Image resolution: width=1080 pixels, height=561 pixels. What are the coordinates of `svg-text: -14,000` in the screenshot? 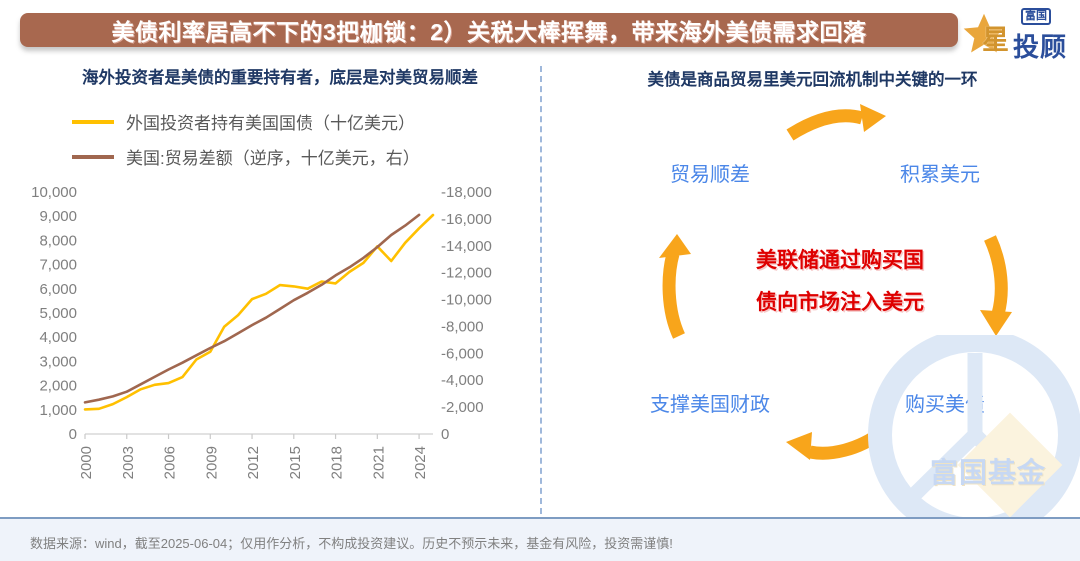 It's located at (466, 246).